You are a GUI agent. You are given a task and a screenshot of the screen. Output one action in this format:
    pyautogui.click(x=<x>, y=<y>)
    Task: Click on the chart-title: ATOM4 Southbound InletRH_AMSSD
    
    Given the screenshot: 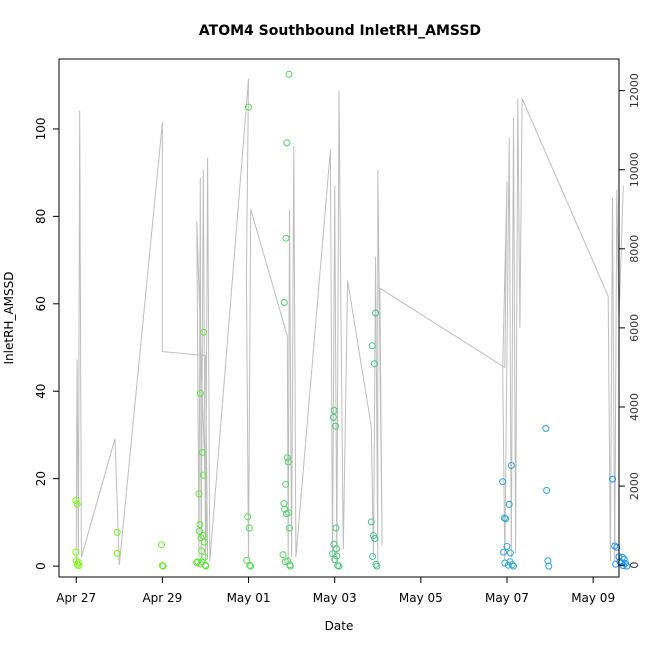 What is the action you would take?
    pyautogui.click(x=340, y=31)
    